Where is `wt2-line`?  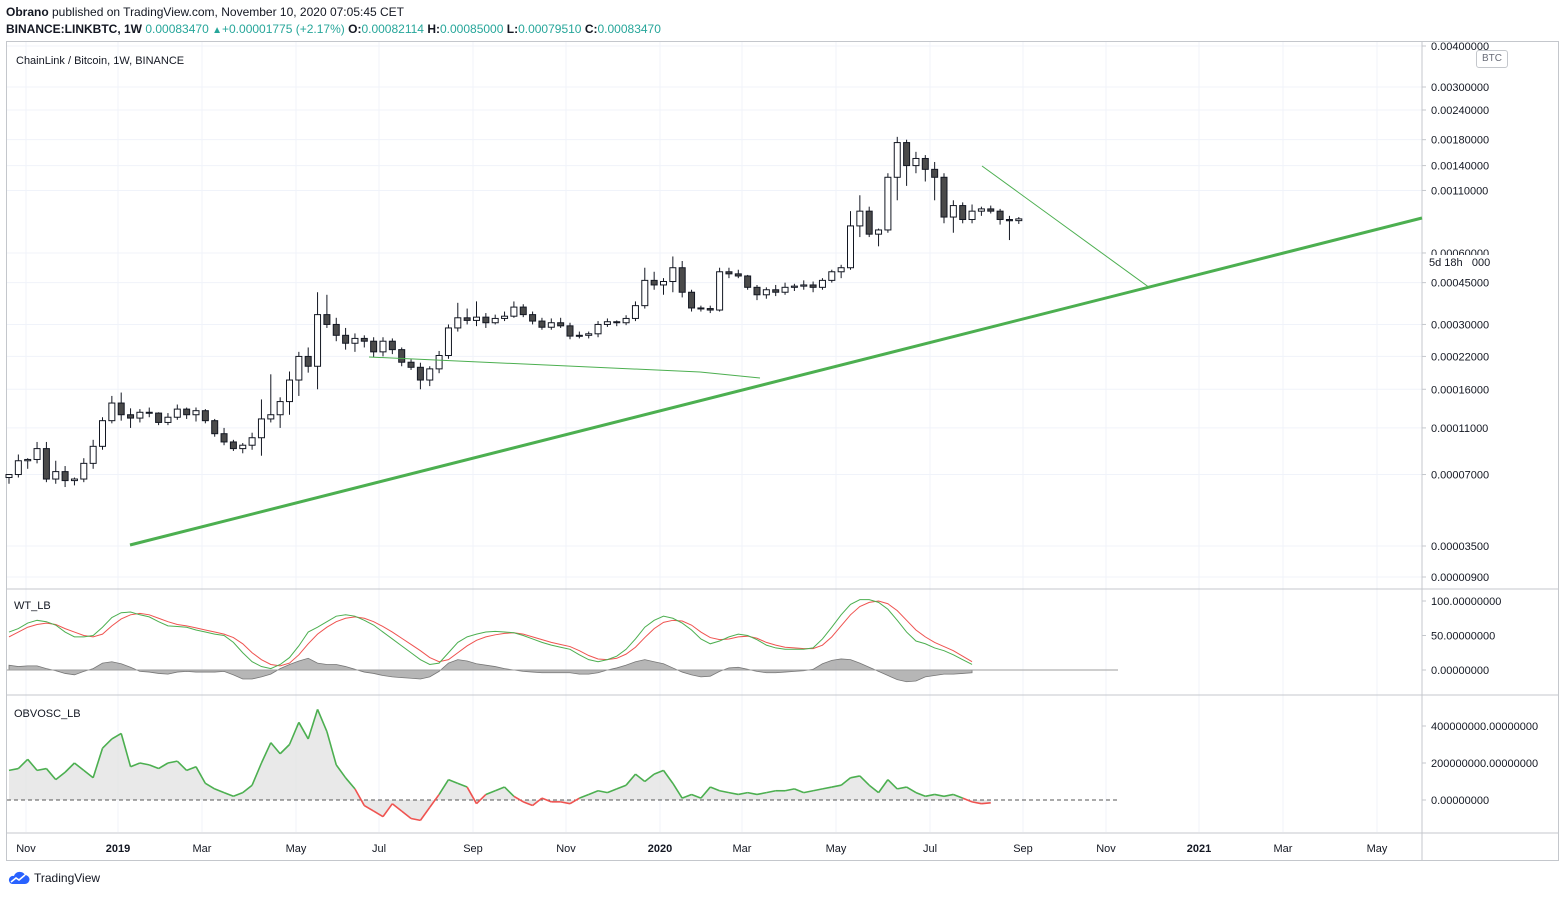
wt2-line is located at coordinates (490, 633).